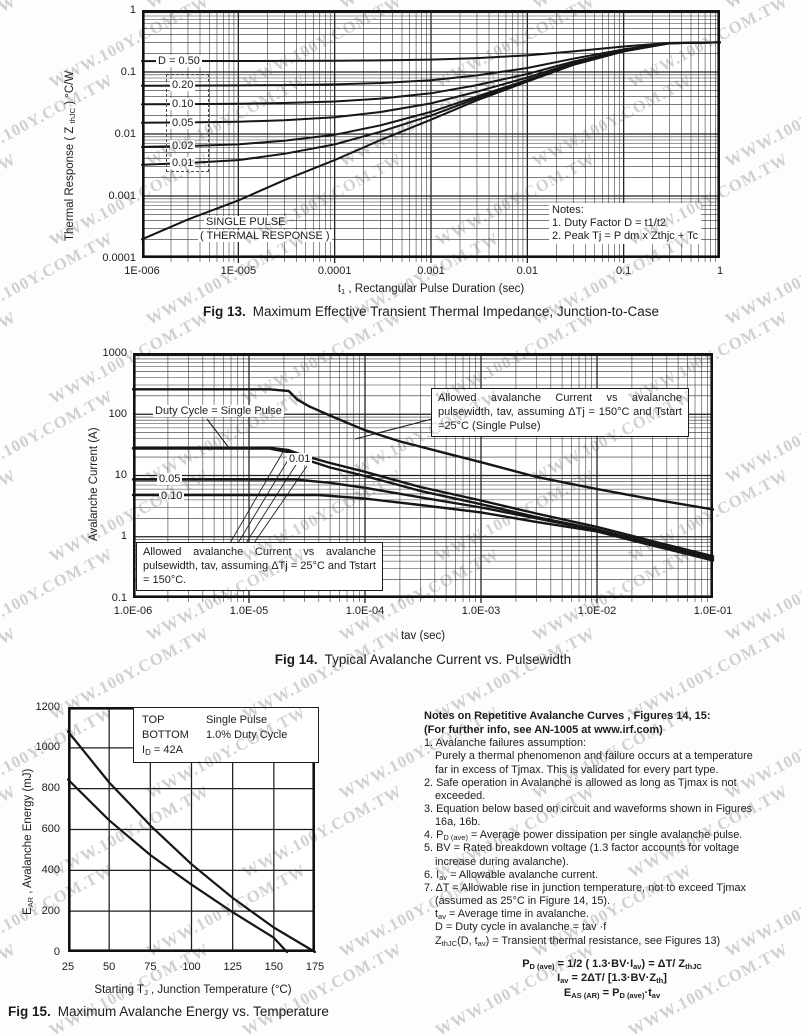 The height and width of the screenshot is (1036, 801). What do you see at coordinates (624, 271) in the screenshot?
I see `x-tick-label: 0.1` at bounding box center [624, 271].